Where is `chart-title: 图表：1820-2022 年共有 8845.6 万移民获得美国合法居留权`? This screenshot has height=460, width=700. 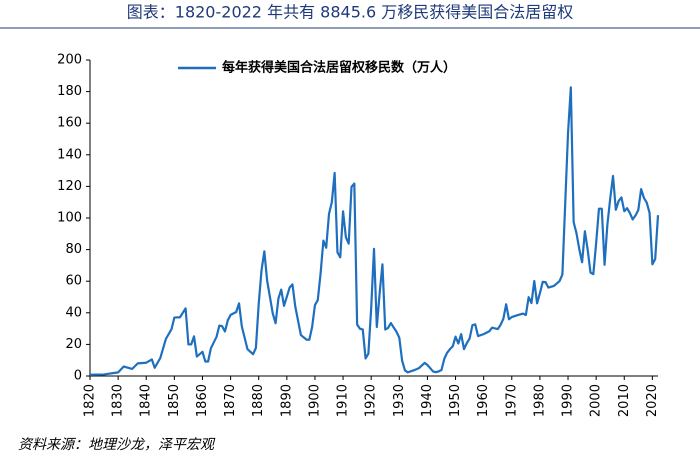 chart-title: 图表：1820-2022 年共有 8845.6 万移民获得美国合法居留权 is located at coordinates (350, 12).